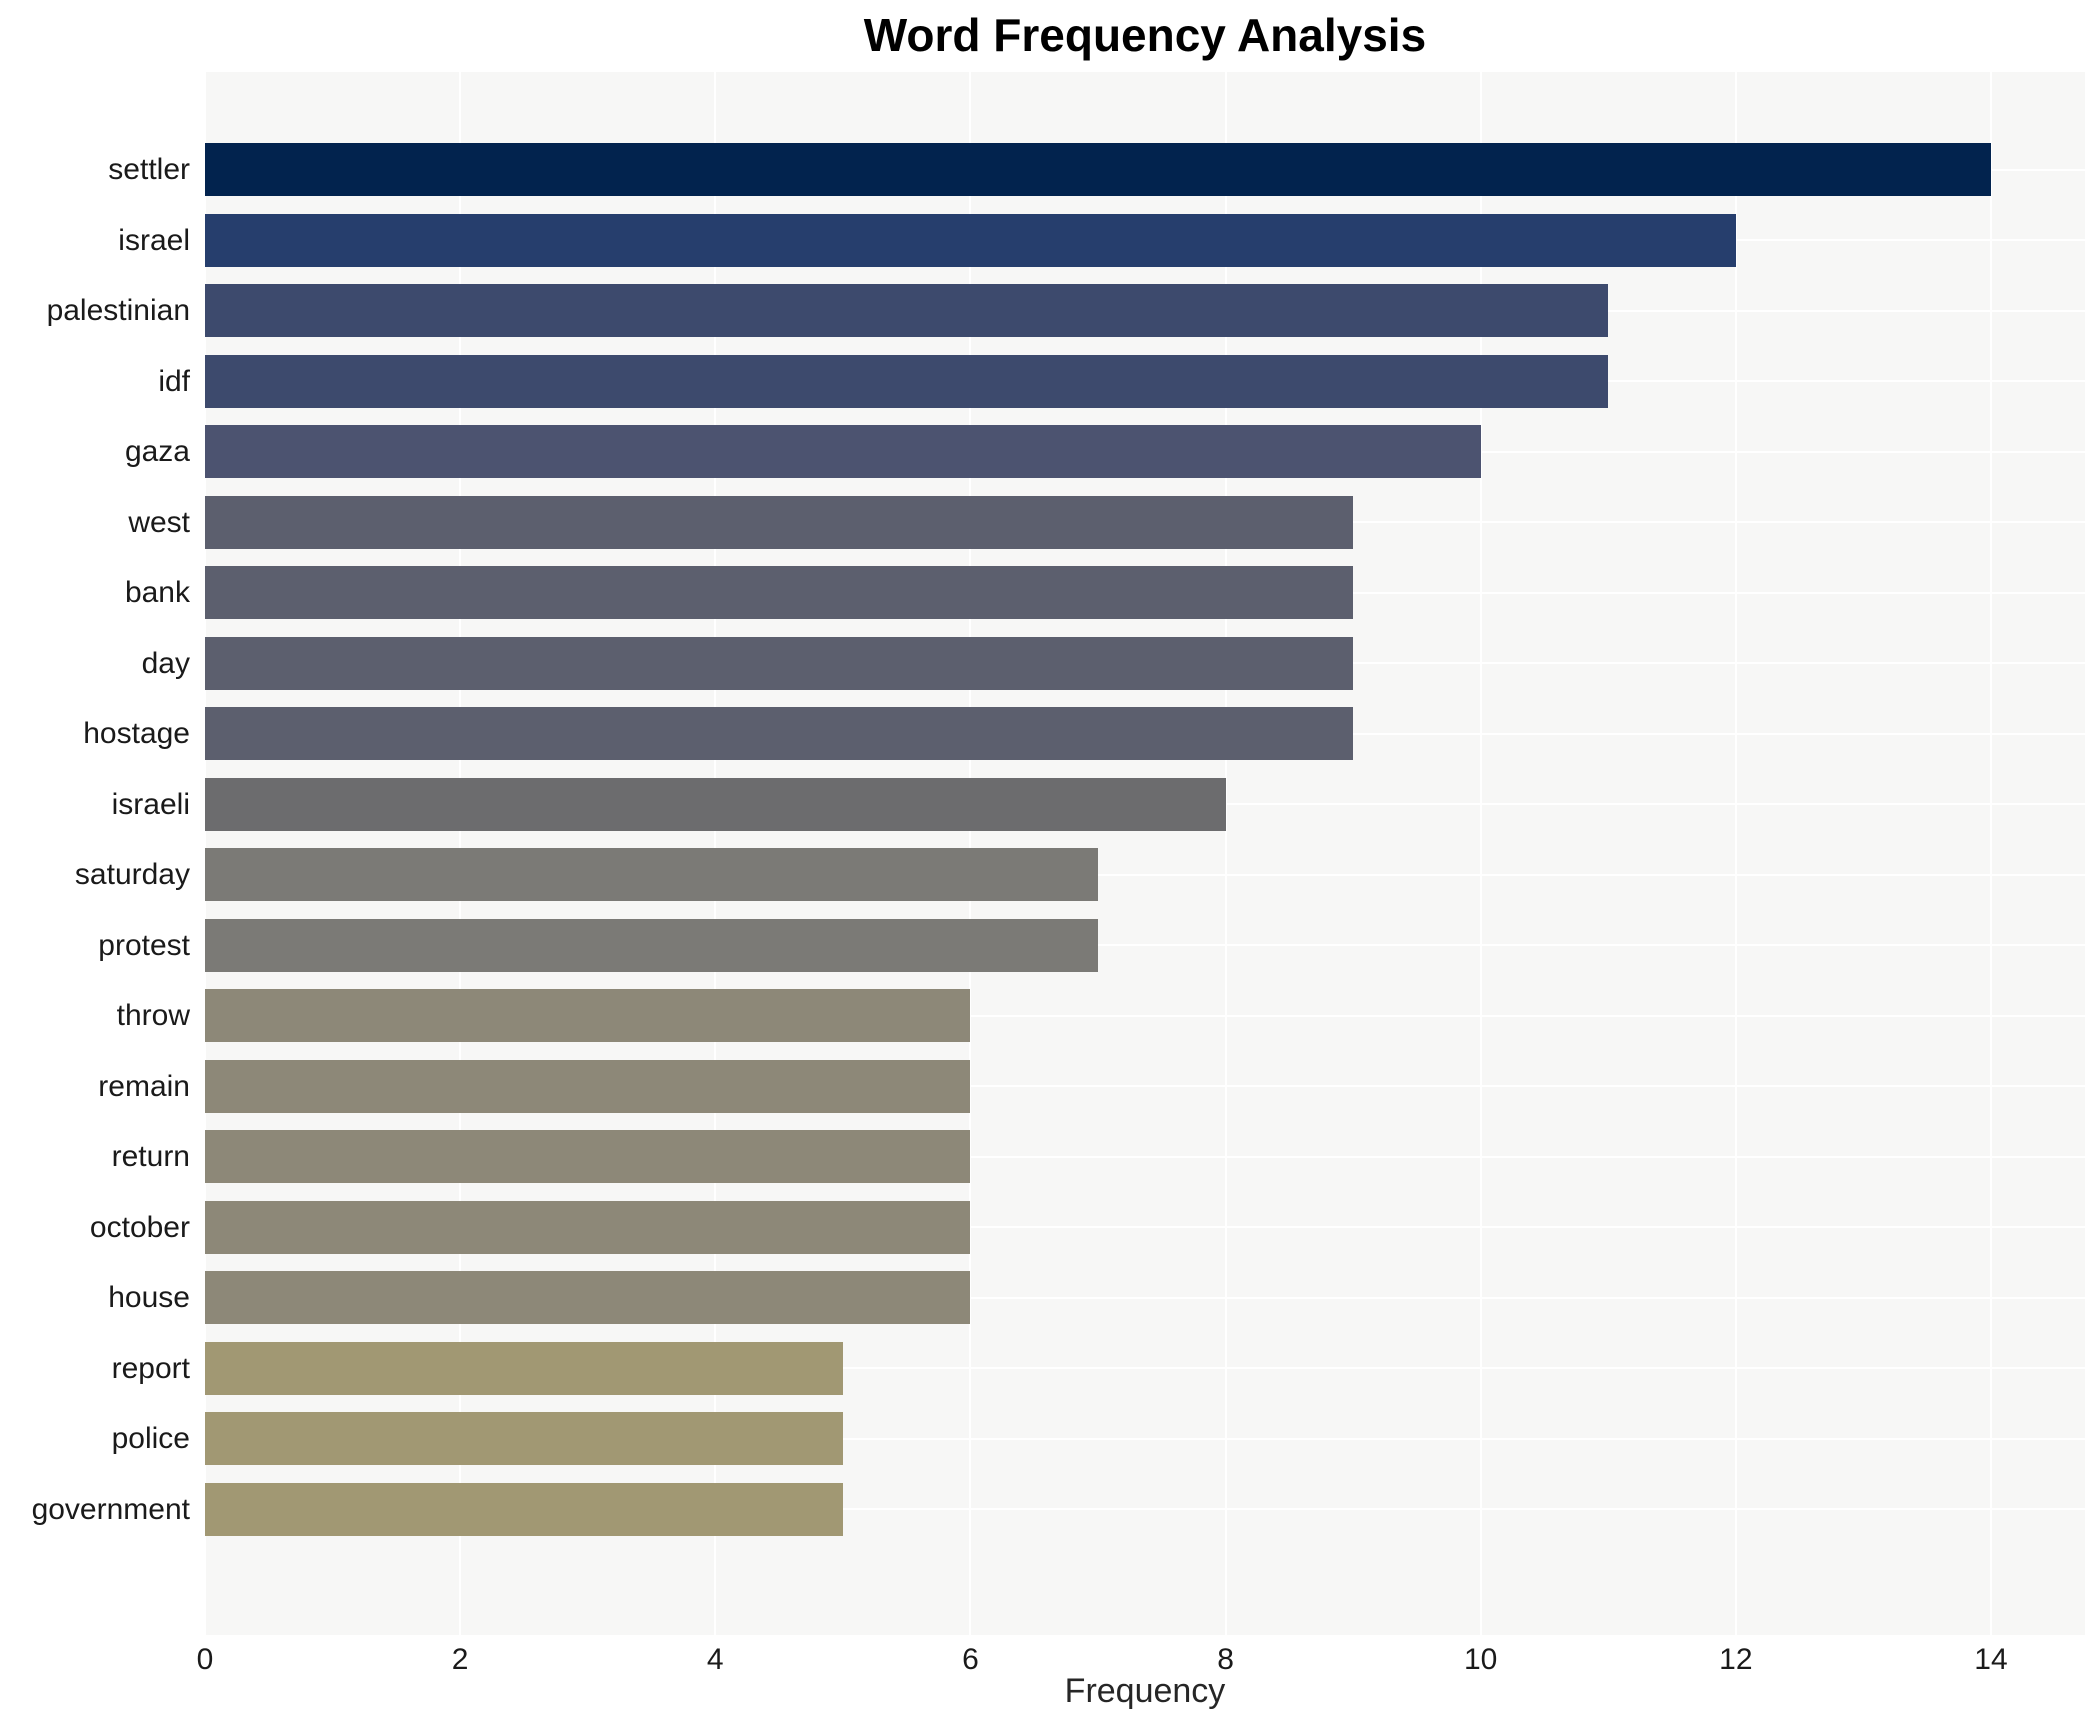 The image size is (2085, 1710). I want to click on bar-idf, so click(907, 381).